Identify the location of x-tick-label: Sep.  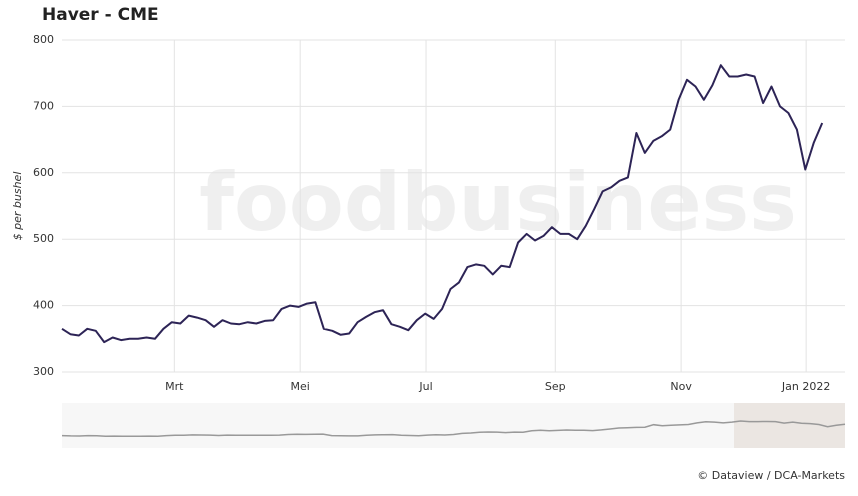
(555, 386).